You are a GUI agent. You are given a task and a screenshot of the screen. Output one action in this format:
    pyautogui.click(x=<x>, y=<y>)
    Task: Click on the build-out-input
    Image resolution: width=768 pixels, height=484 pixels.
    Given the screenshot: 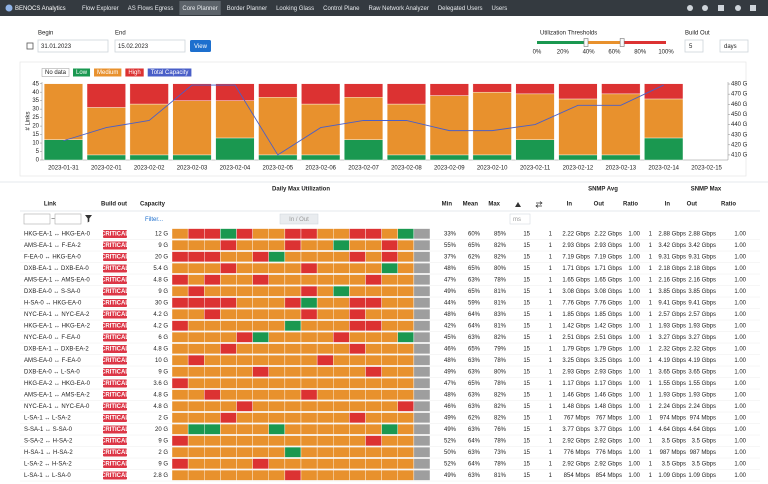 What is the action you would take?
    pyautogui.click(x=694, y=46)
    